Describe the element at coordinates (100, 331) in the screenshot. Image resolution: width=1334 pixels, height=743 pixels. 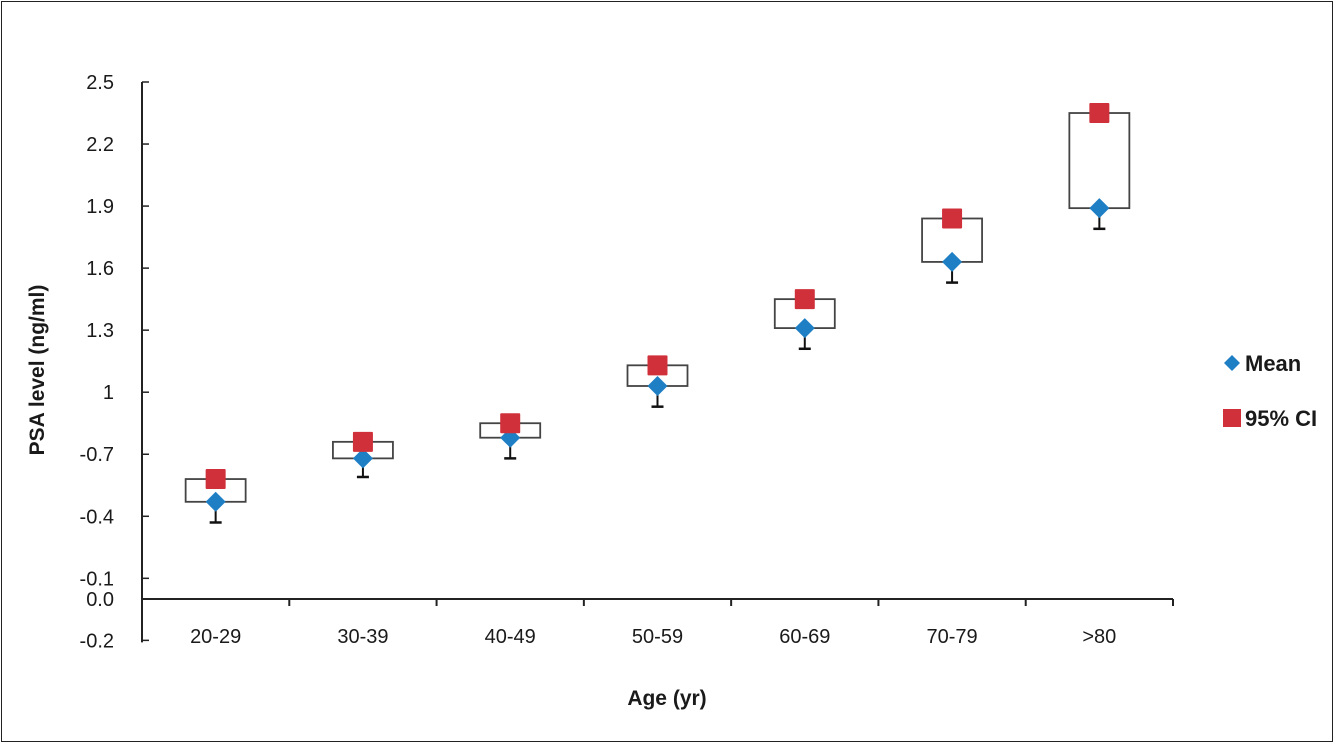
I see `y-tick-label: 1.3` at that location.